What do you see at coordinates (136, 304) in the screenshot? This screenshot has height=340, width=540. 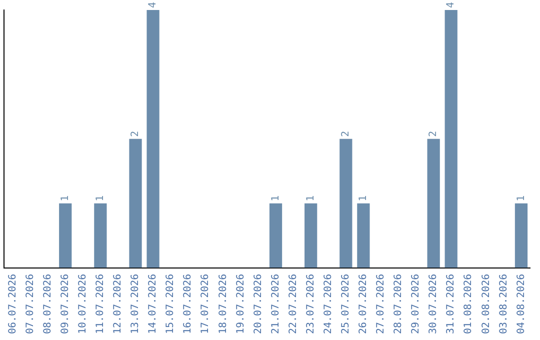 I see `x-tick-label: 13.07.2026` at bounding box center [136, 304].